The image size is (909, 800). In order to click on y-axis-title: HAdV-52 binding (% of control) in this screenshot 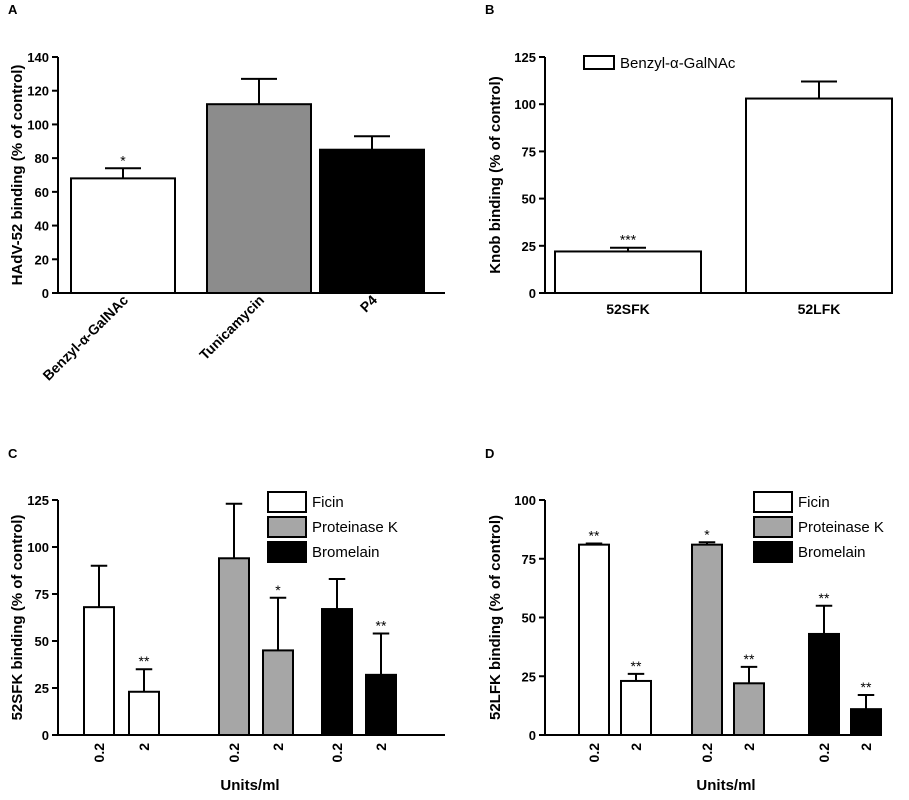, I will do `click(17, 175)`.